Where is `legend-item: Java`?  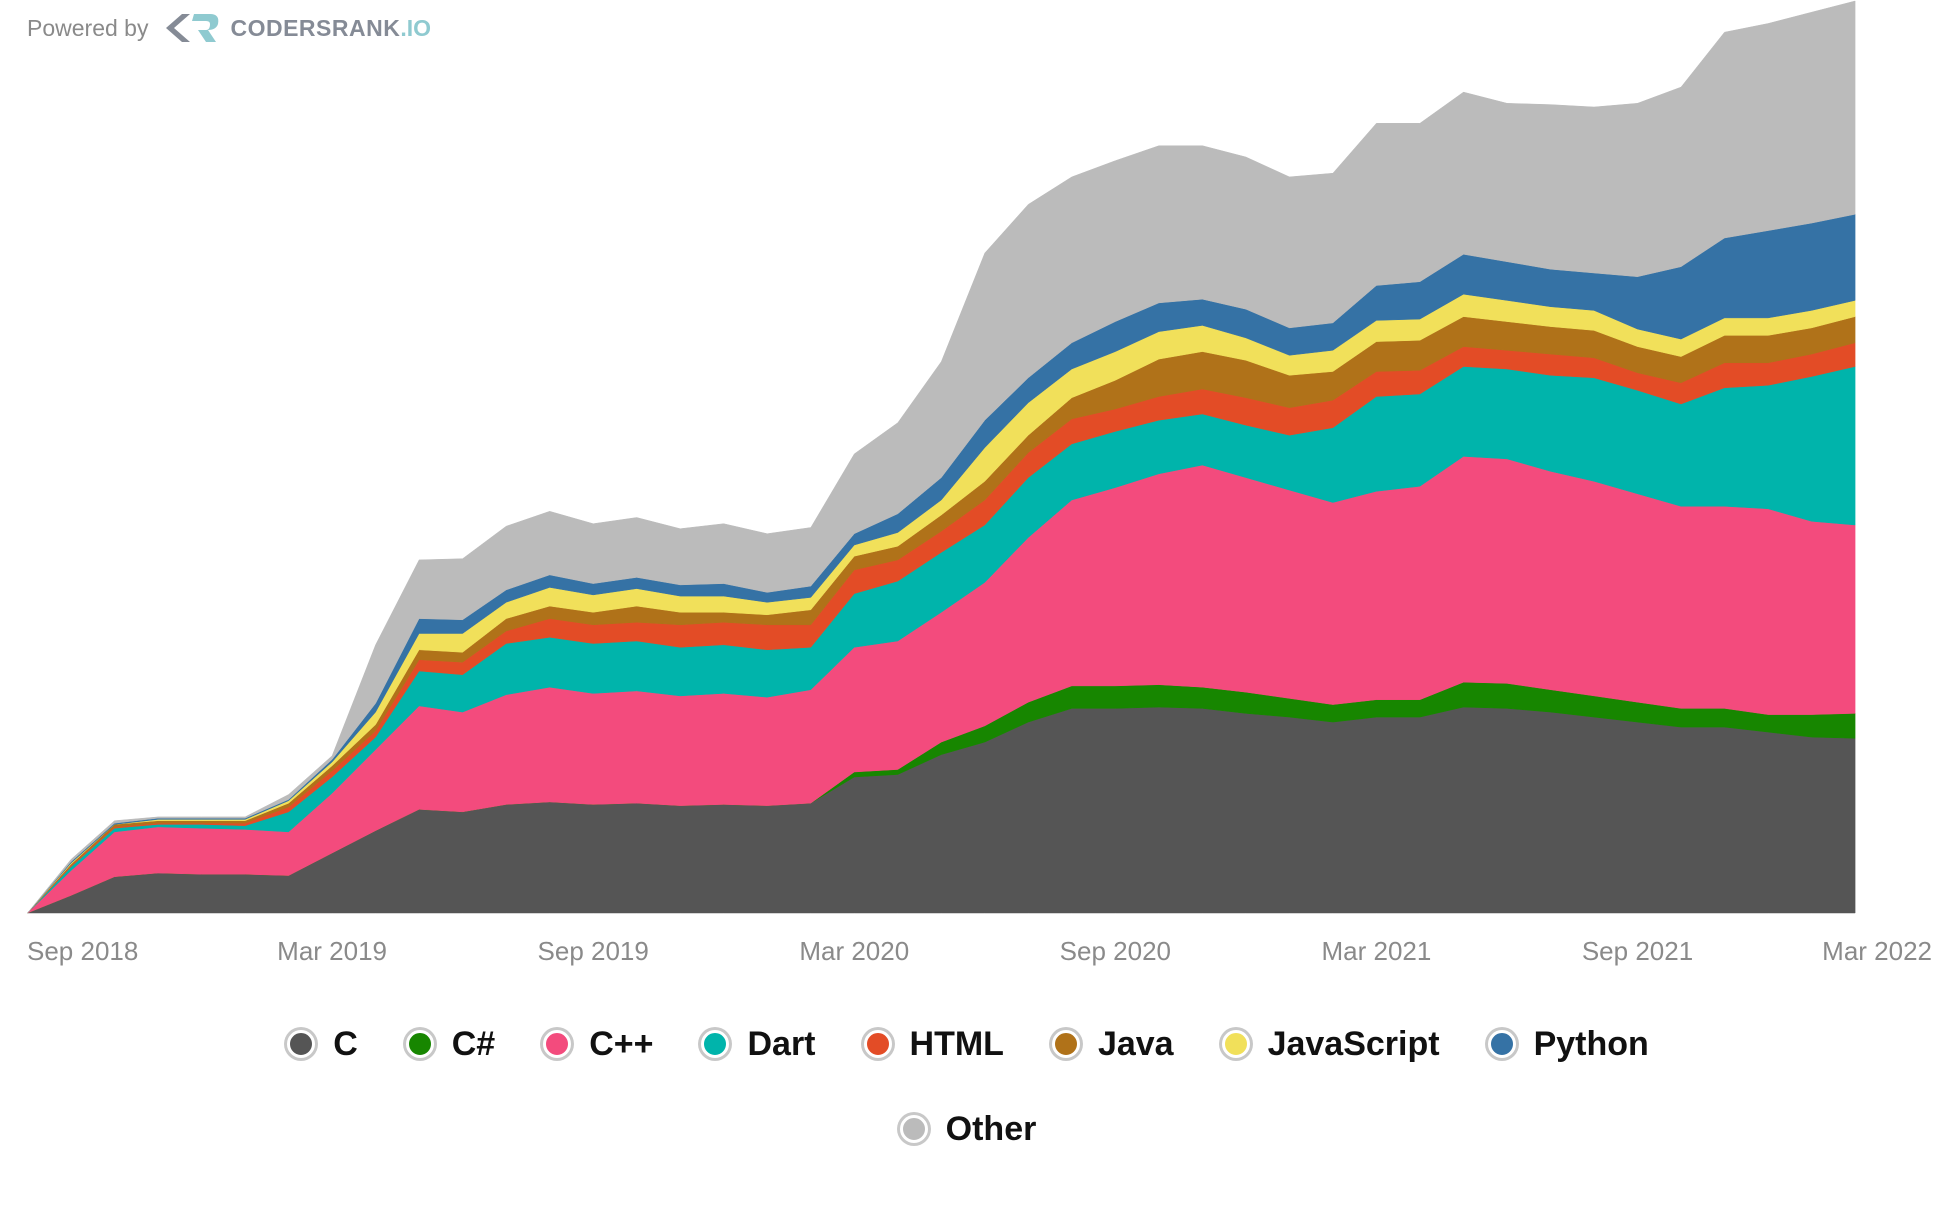 legend-item: Java is located at coordinates (1112, 1044).